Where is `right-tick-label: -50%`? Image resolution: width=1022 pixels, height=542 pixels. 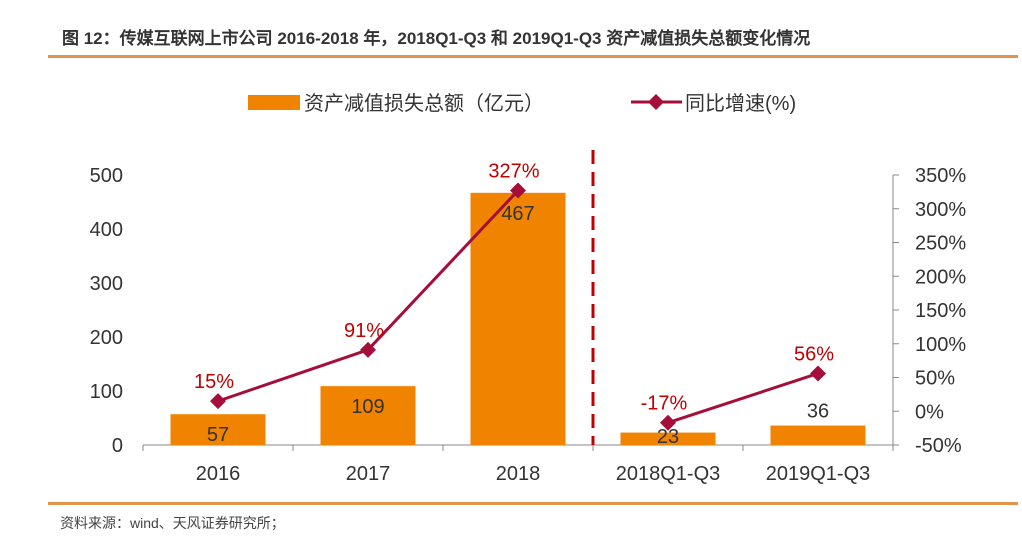 right-tick-label: -50% is located at coordinates (938, 446).